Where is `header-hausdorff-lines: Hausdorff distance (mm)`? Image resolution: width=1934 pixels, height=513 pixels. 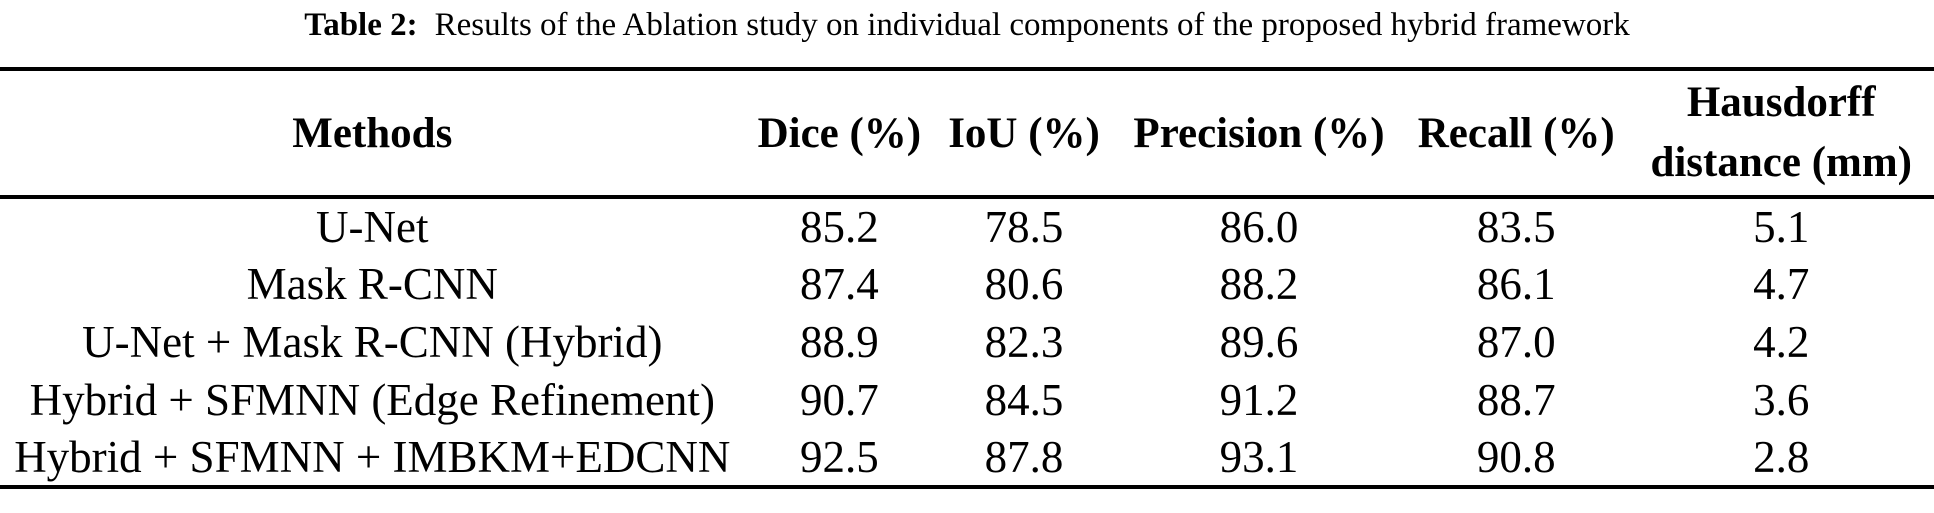 header-hausdorff-lines: Hausdorff distance (mm) is located at coordinates (1781, 133).